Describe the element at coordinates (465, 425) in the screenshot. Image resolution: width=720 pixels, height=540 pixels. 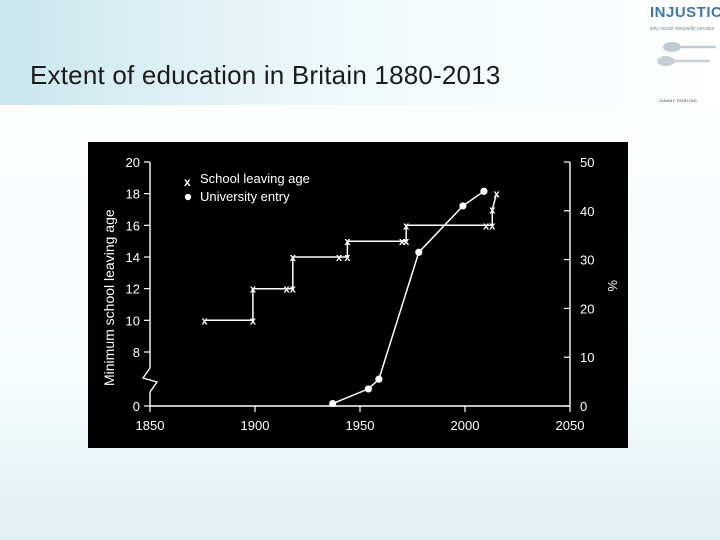
I see `x-tick-label: 2000` at that location.